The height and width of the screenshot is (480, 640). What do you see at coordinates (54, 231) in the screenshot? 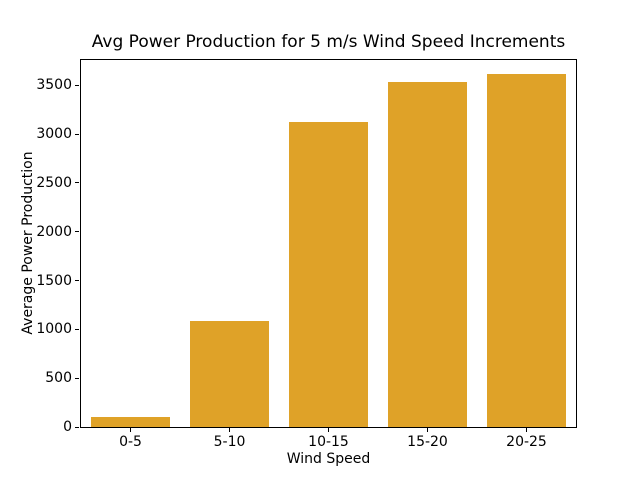
I see `y-tick-label: 2000` at bounding box center [54, 231].